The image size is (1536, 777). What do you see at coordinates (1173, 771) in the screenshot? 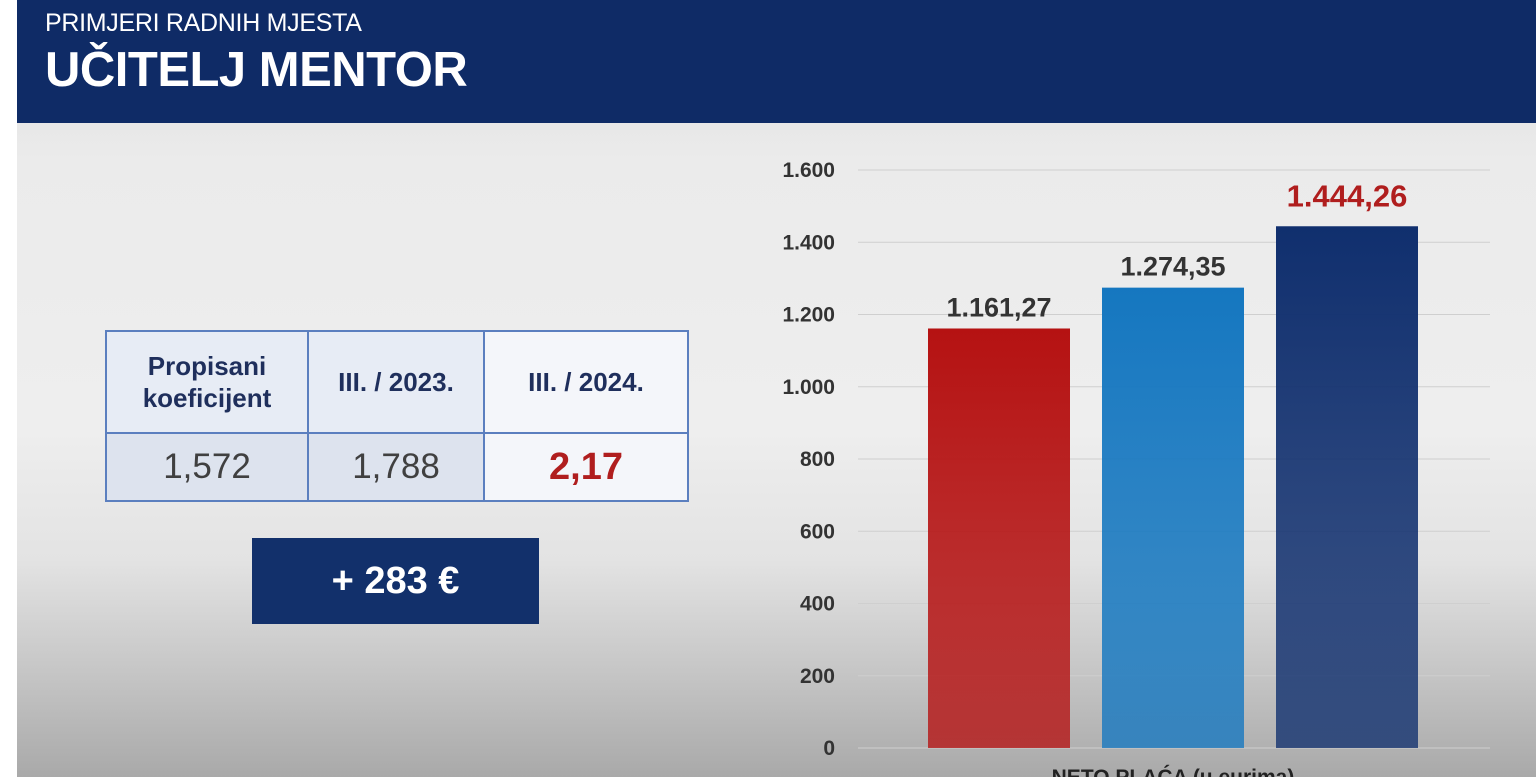
I see `chart-x-axis-label: NETO PLAĆA (u eurima)` at bounding box center [1173, 771].